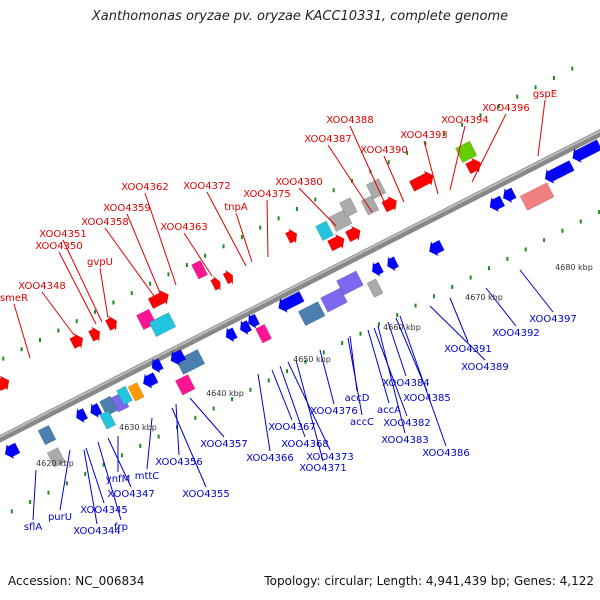 Image resolution: width=600 pixels, height=600 pixels. Describe the element at coordinates (349, 120) in the screenshot. I see `gene-label-top: XOO4388` at that location.